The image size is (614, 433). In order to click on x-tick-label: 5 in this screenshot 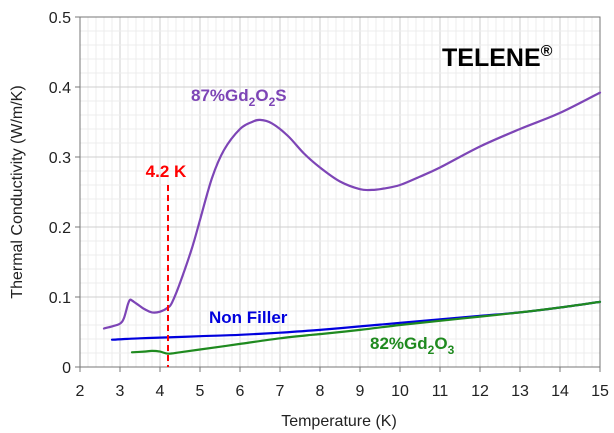, I will do `click(200, 391)`.